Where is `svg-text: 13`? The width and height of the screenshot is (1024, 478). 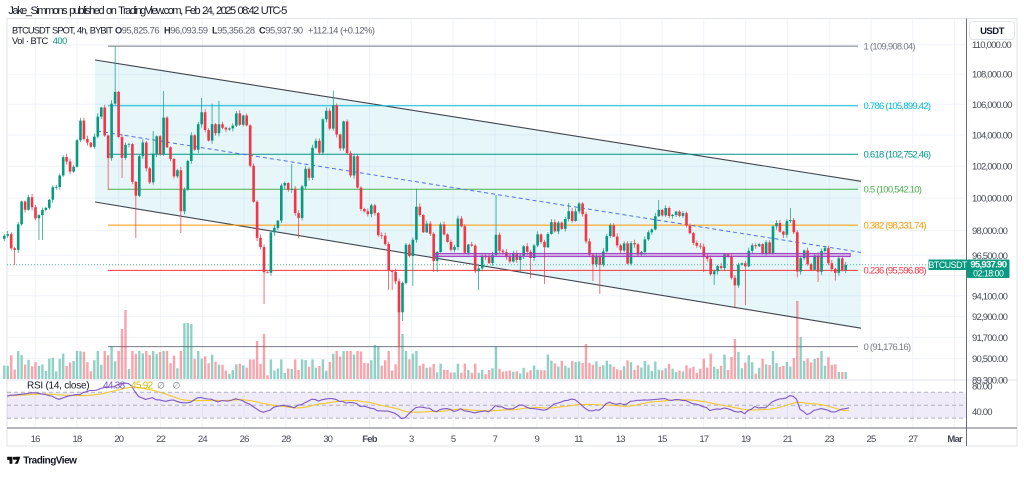 svg-text: 13 is located at coordinates (620, 439).